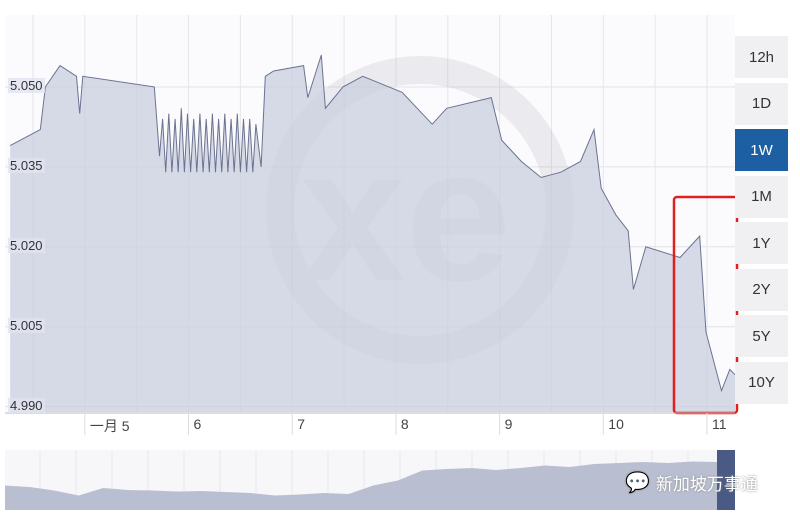 The width and height of the screenshot is (800, 517). I want to click on x-tick-label: 9, so click(508, 424).